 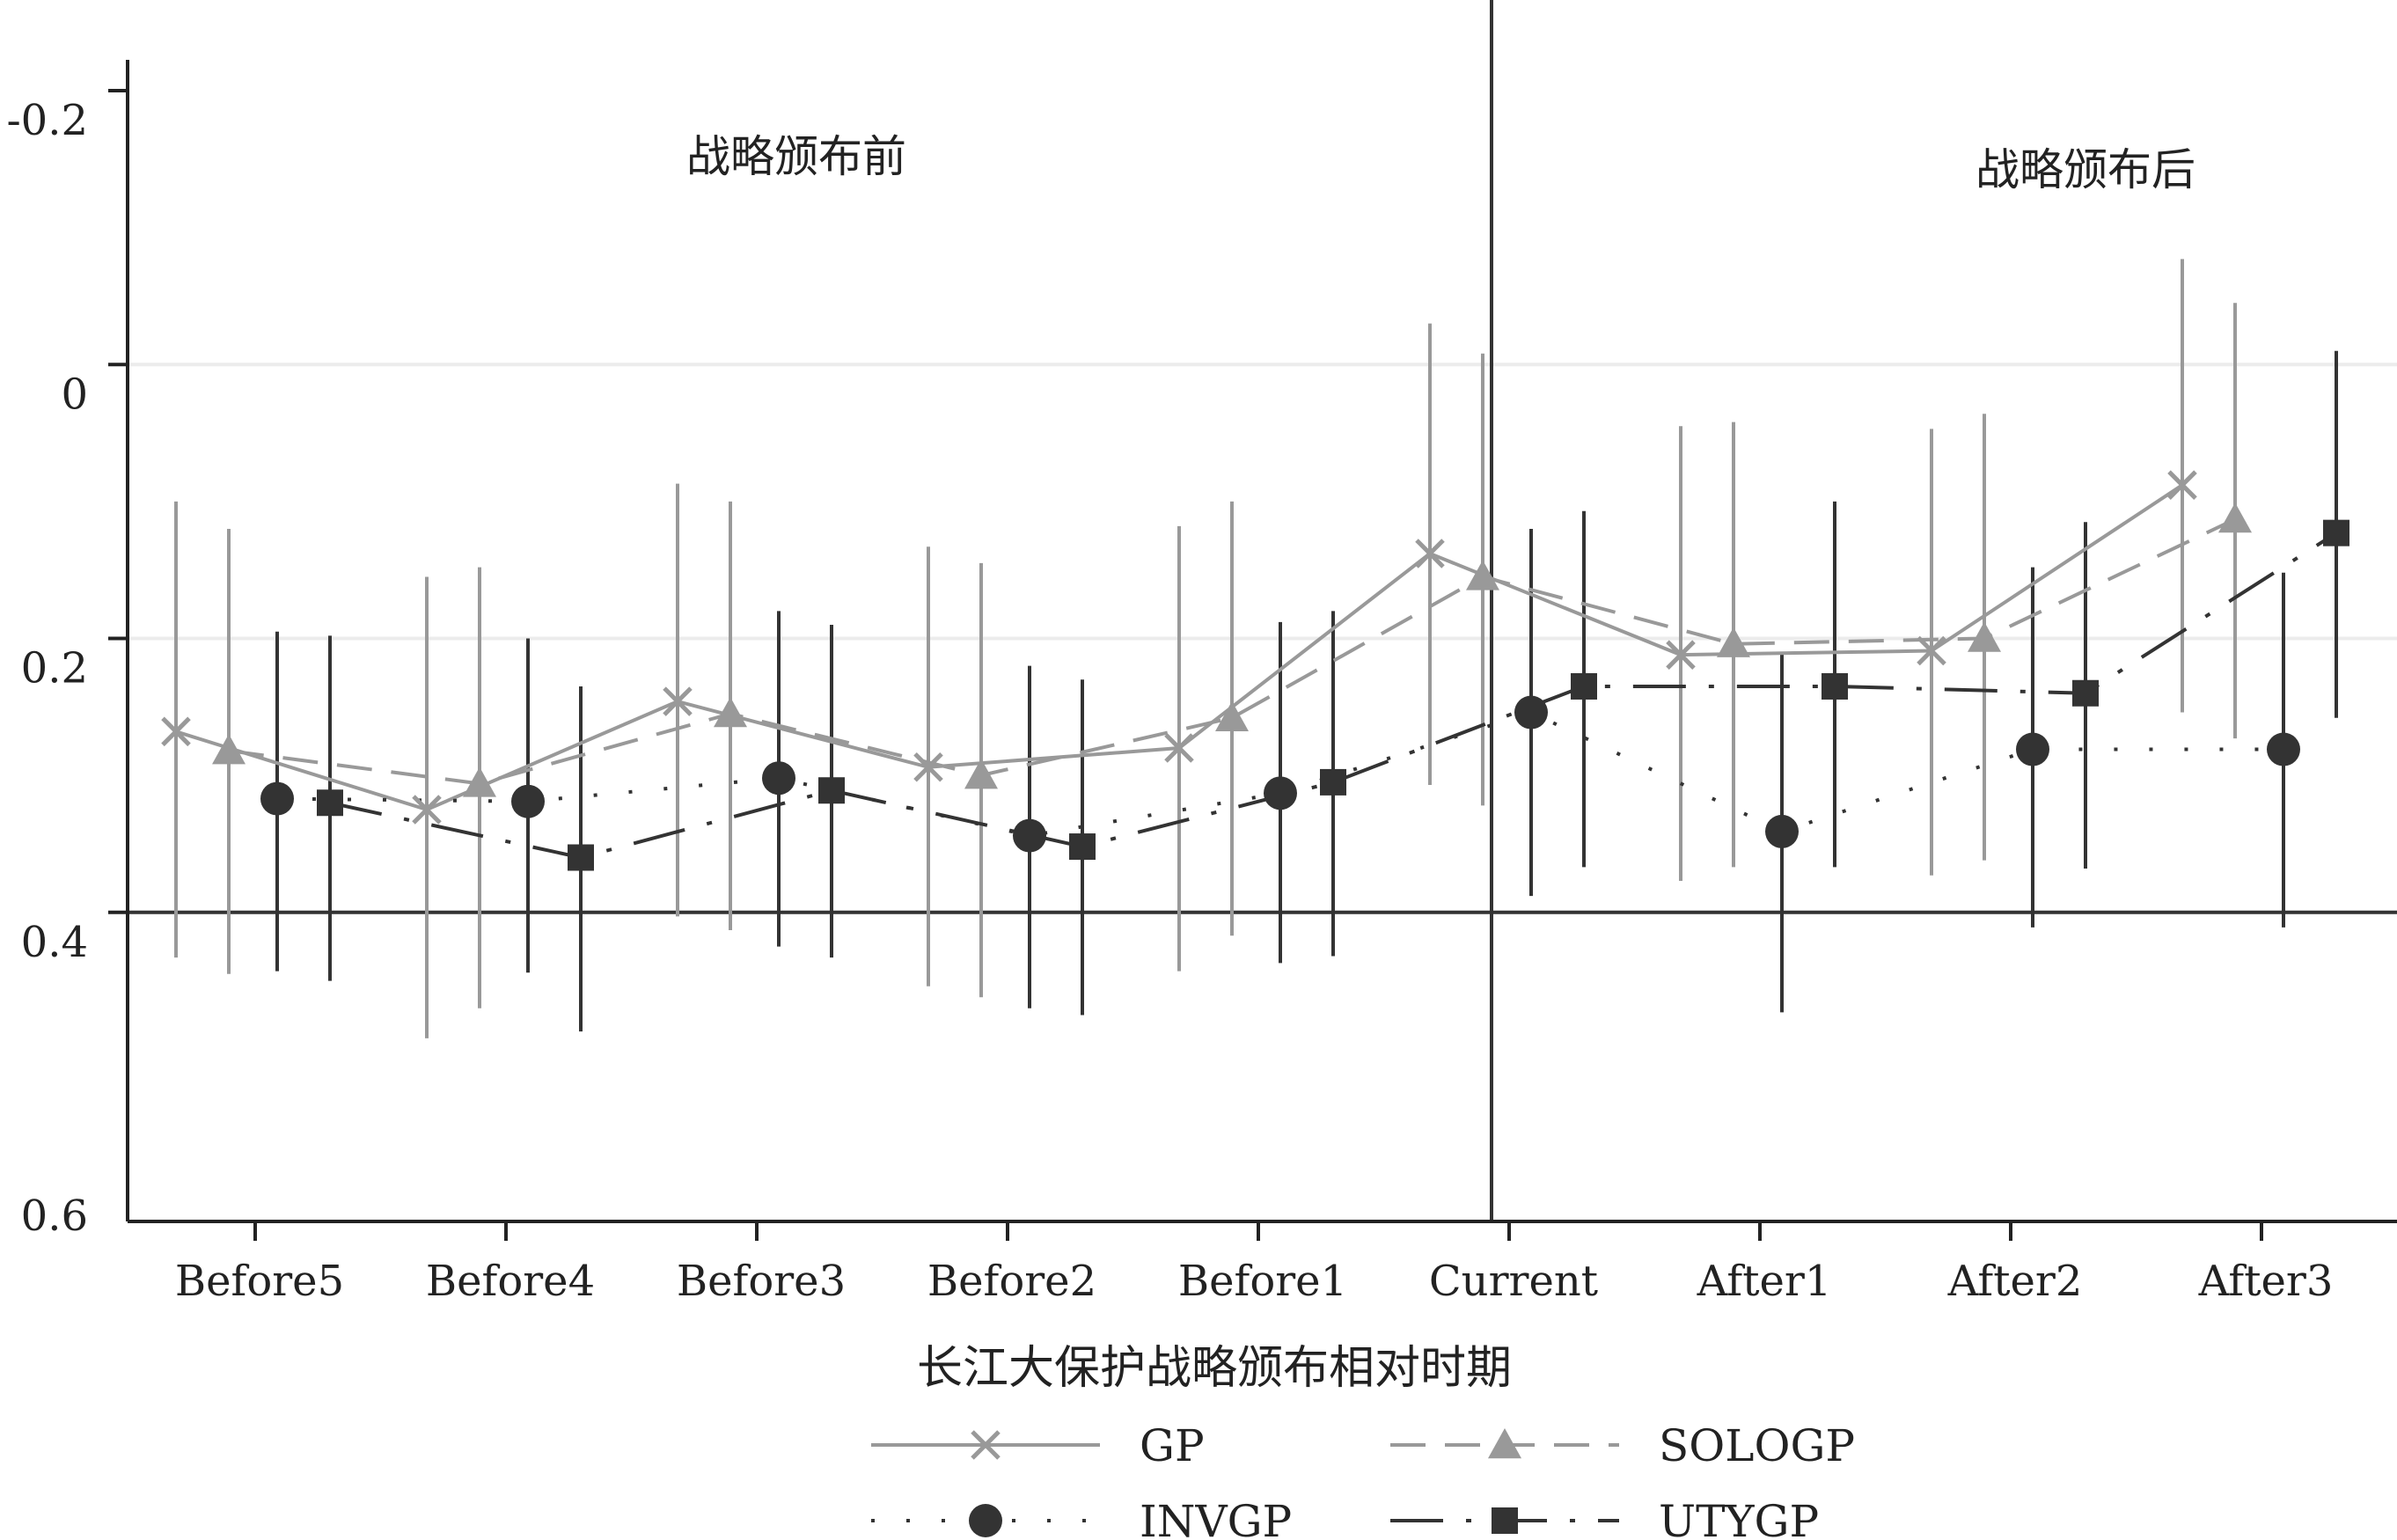 What do you see at coordinates (2015, 1282) in the screenshot?
I see `x-tick-label: After2` at bounding box center [2015, 1282].